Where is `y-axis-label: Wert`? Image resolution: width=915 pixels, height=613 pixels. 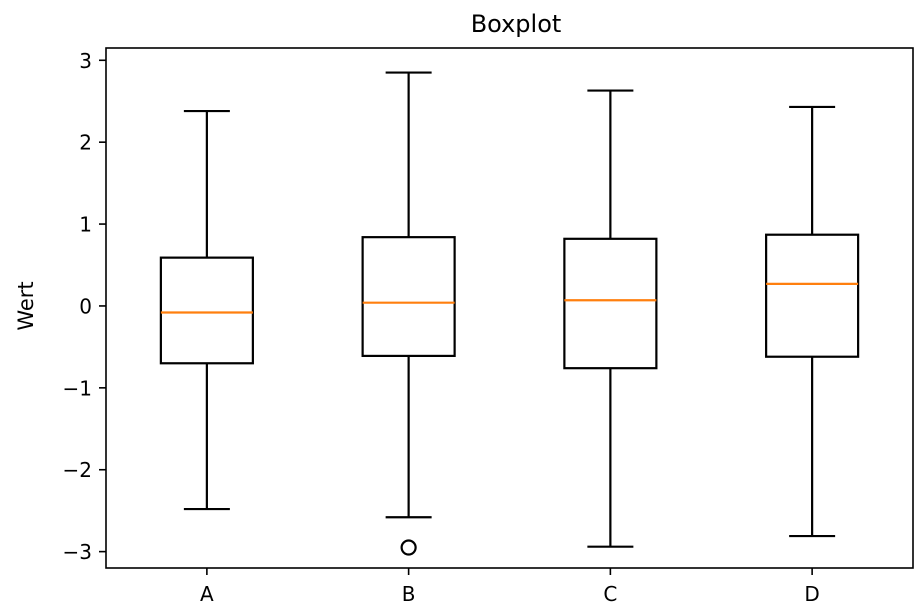
y-axis-label: Wert is located at coordinates (26, 305).